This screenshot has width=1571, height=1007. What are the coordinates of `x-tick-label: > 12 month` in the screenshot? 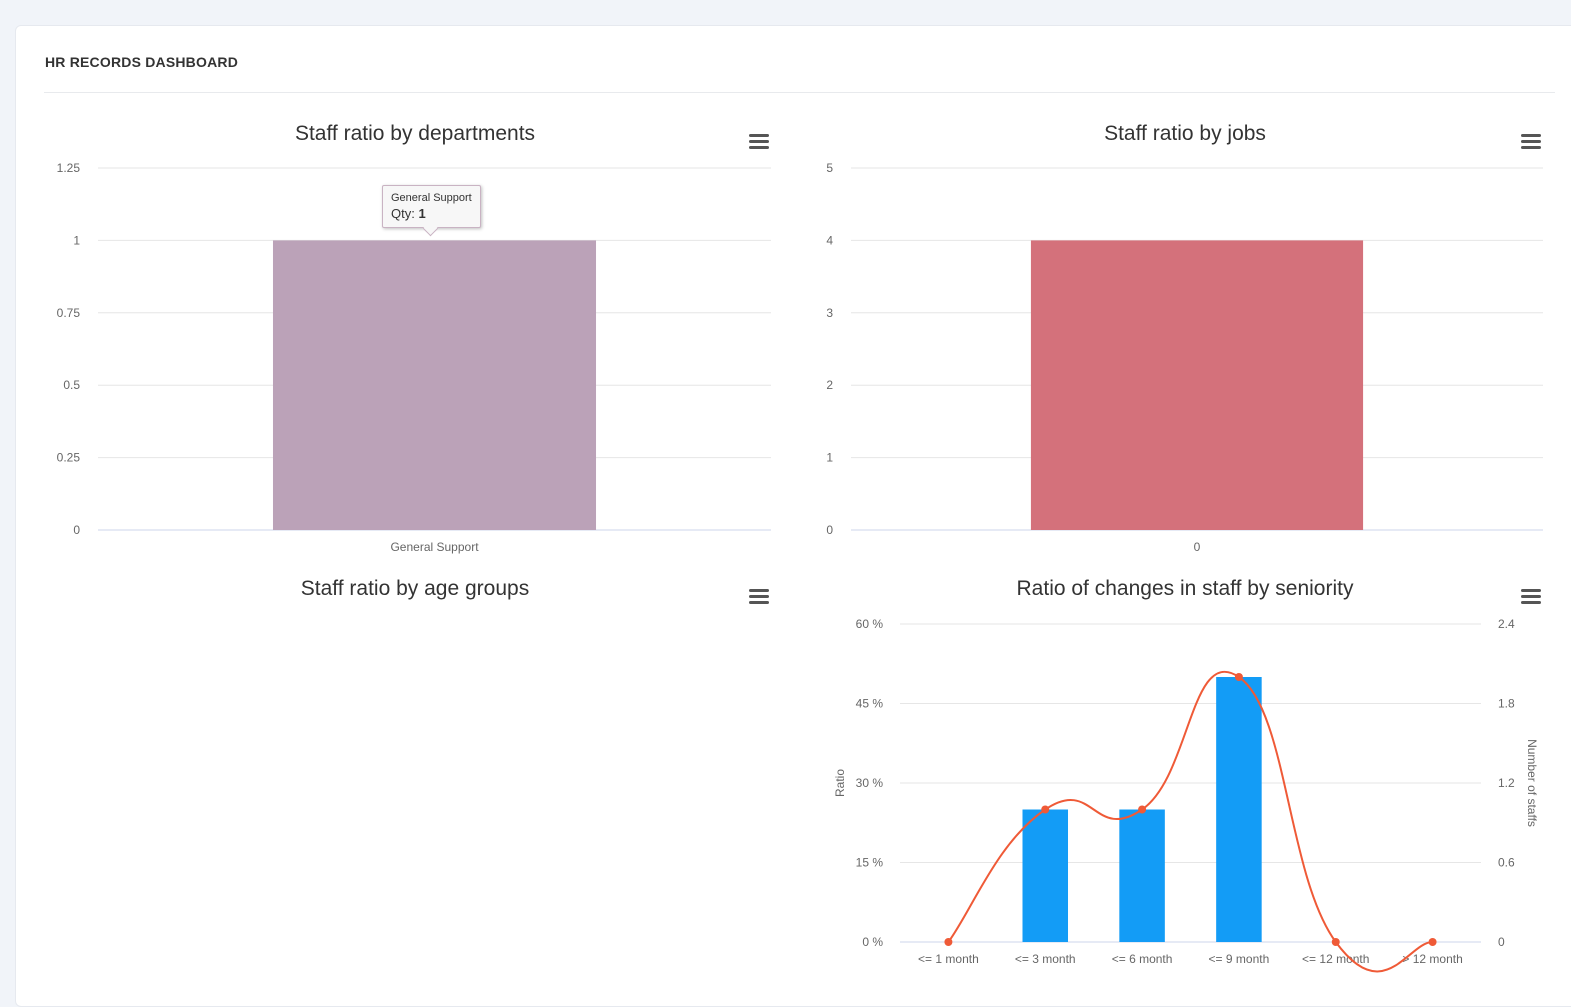 It's located at (1432, 959).